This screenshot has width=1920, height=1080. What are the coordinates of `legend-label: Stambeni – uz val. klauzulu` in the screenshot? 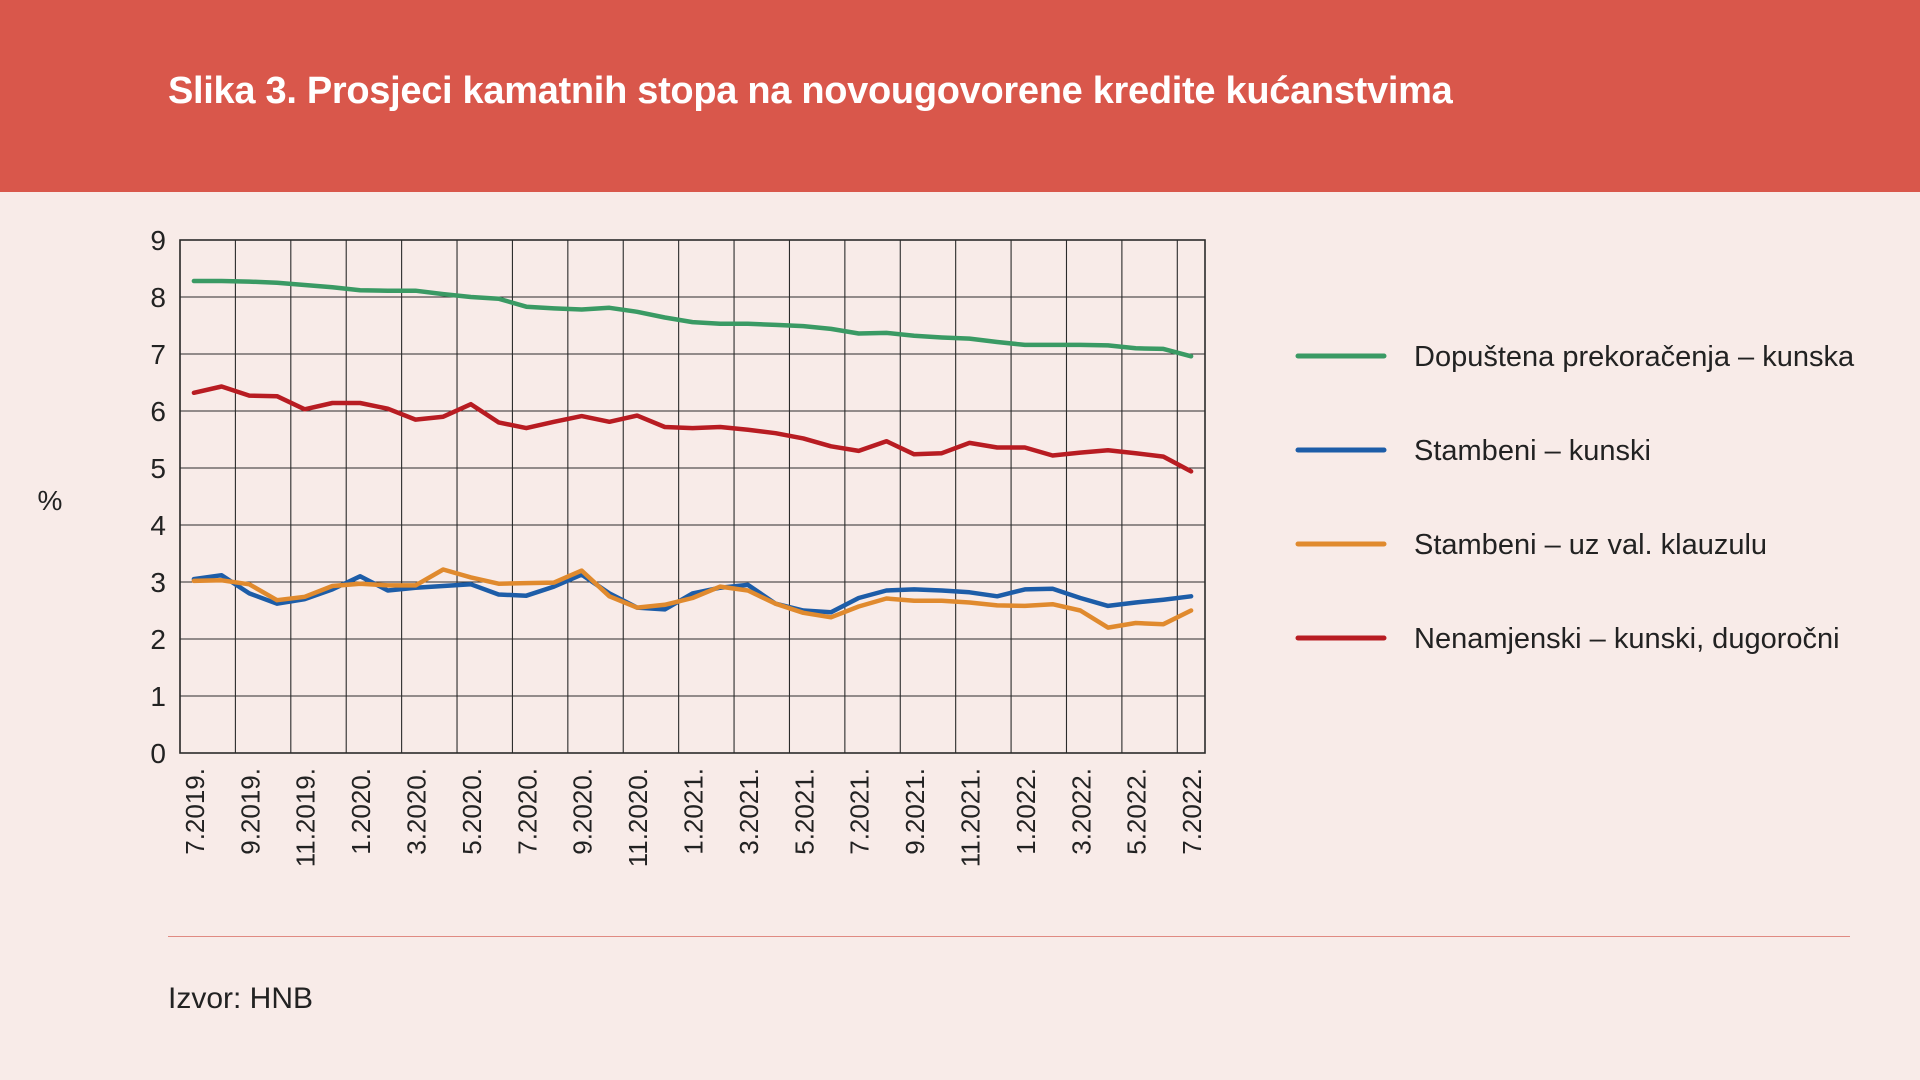 It's located at (1590, 545).